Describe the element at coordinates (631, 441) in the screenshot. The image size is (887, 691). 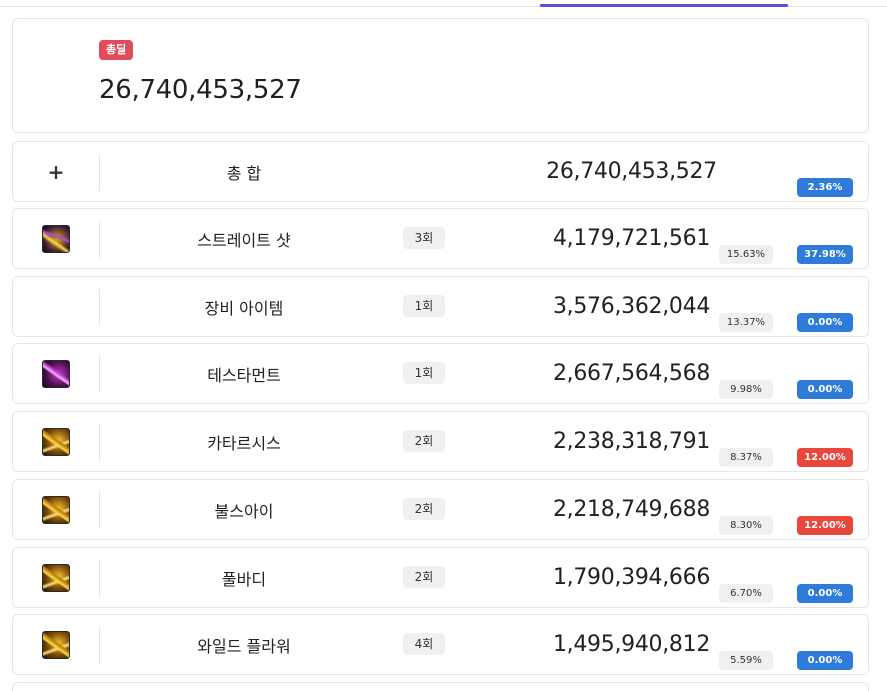
I see `skill-damage-value: 2,238,318,791` at that location.